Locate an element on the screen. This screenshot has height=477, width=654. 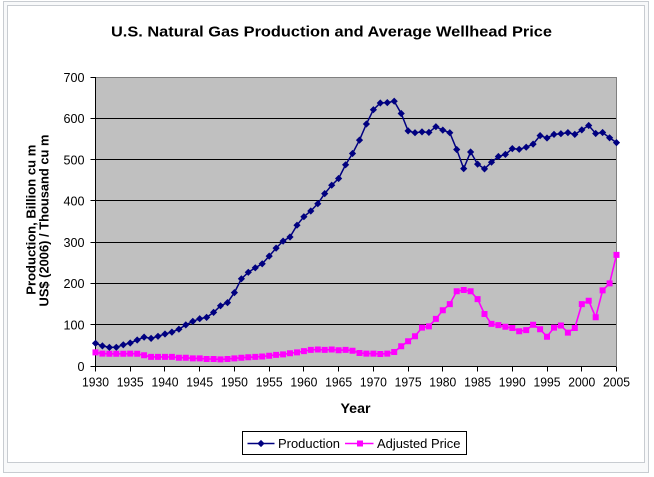
svg-text: 1930 is located at coordinates (95, 382).